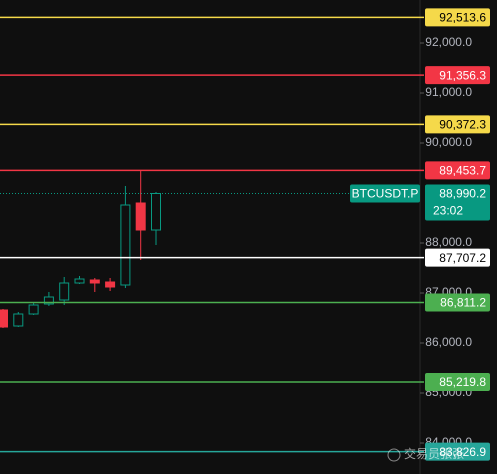 This screenshot has height=474, width=497. Describe the element at coordinates (448, 211) in the screenshot. I see `countdown-label: 23:02` at that location.